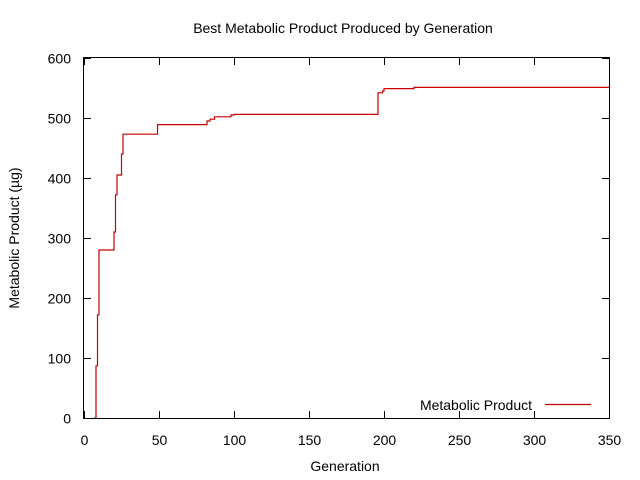 The height and width of the screenshot is (480, 640). What do you see at coordinates (14, 237) in the screenshot?
I see `y-axis-label: Metabolic Product (µg)` at bounding box center [14, 237].